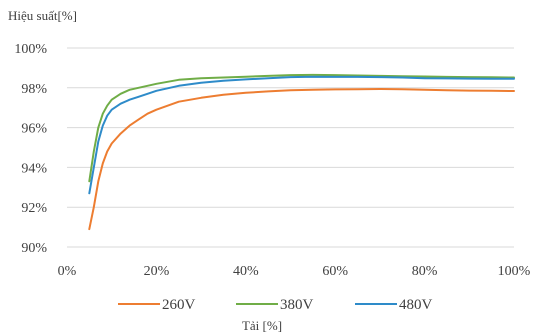 This screenshot has width=535, height=335. I want to click on x-tick-label: 80%, so click(425, 271).